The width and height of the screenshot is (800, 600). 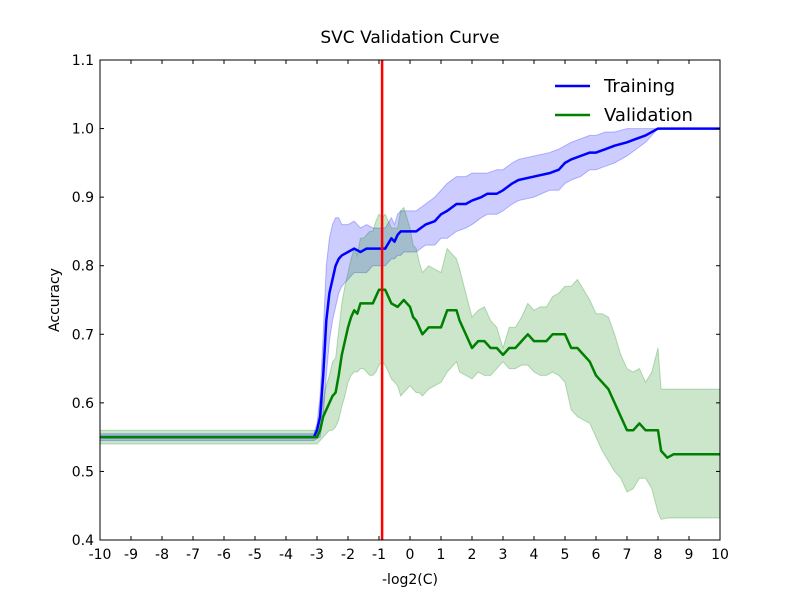 I want to click on y-tick-label: 0.6, so click(x=83, y=404).